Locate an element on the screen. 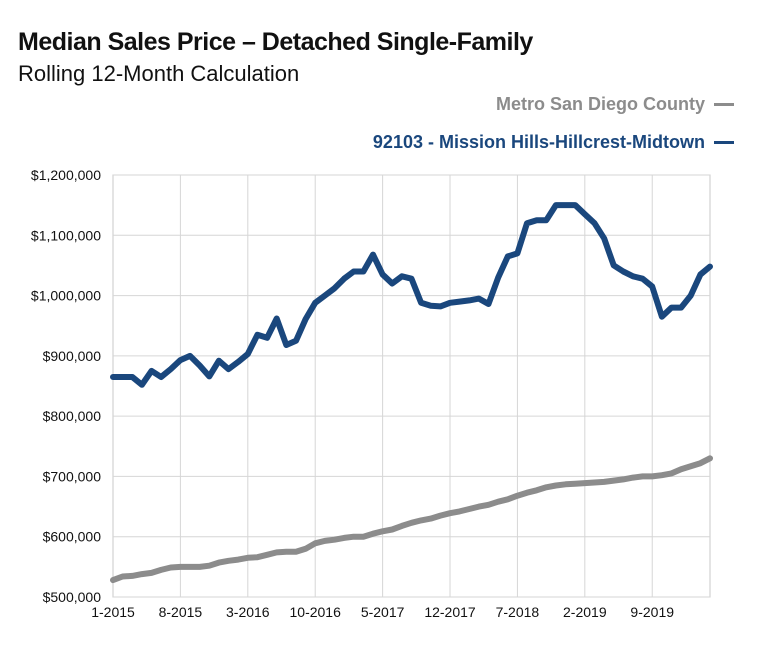 This screenshot has height=661, width=758. x-tick-label: 8-2015 is located at coordinates (181, 612).